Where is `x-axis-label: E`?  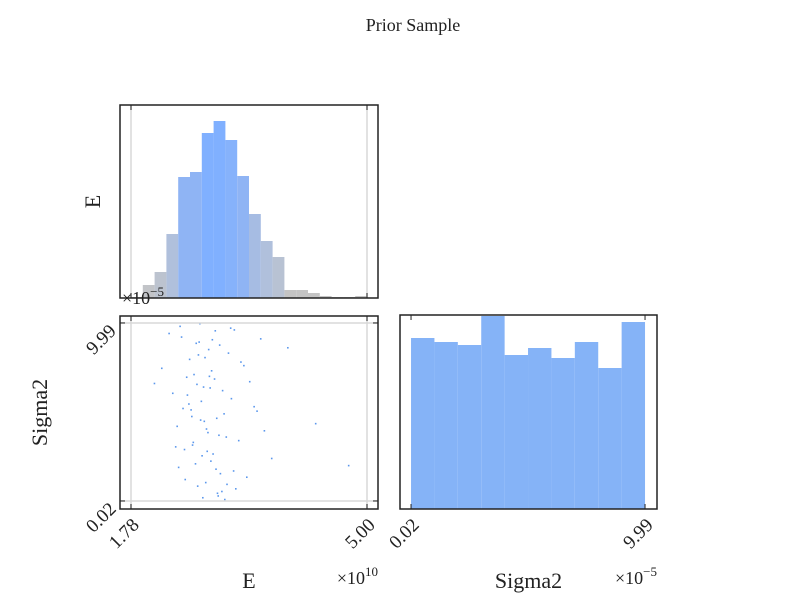 x-axis-label: E is located at coordinates (248, 580).